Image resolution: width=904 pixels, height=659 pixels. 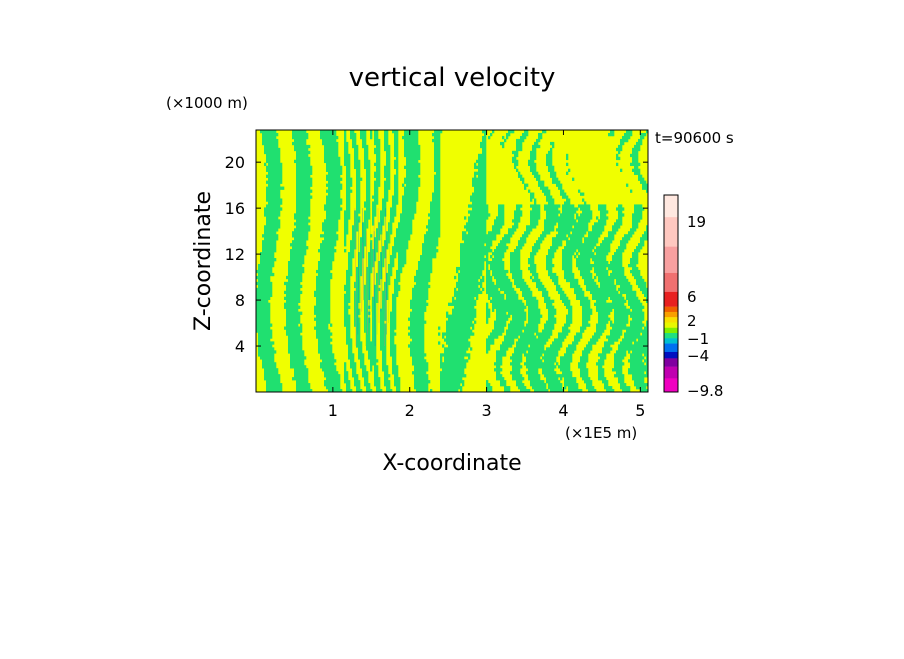 I want to click on y-tick-label: 12, so click(x=235, y=254).